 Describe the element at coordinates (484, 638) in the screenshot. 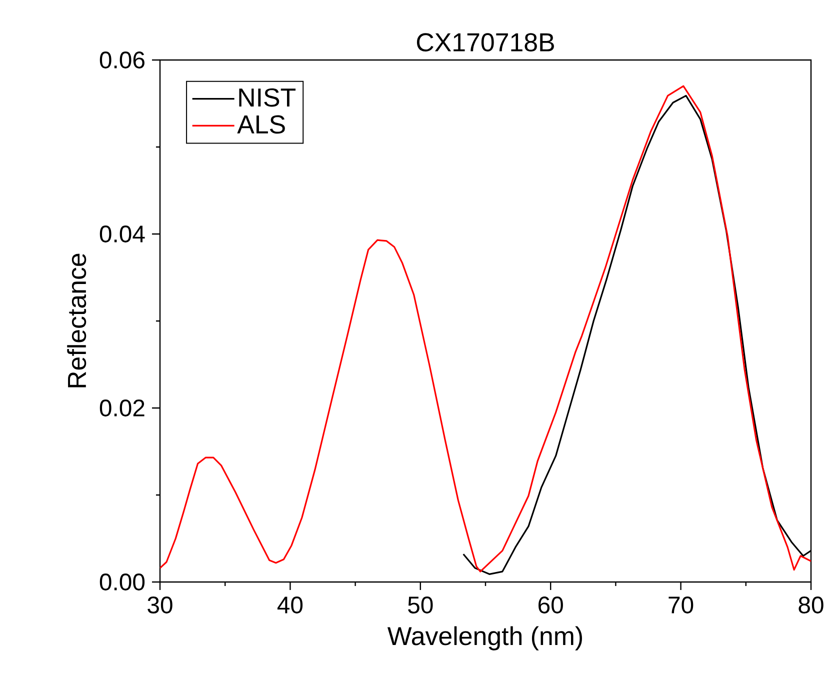

I see `x-axis-title: Wavelength (nm)` at that location.